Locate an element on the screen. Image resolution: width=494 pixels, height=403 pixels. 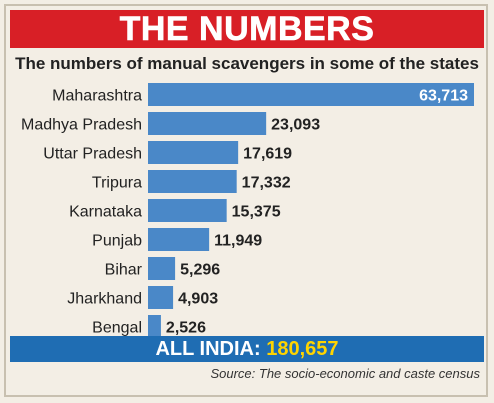
category-label: Karnataka is located at coordinates (105, 212).